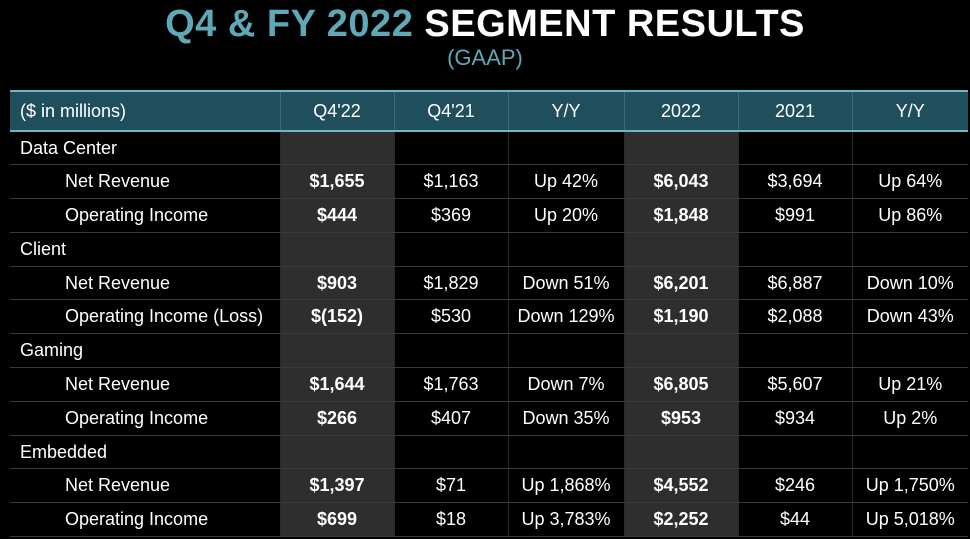  Describe the element at coordinates (450, 182) in the screenshot. I see `cell-q4-21: $1,163` at that location.